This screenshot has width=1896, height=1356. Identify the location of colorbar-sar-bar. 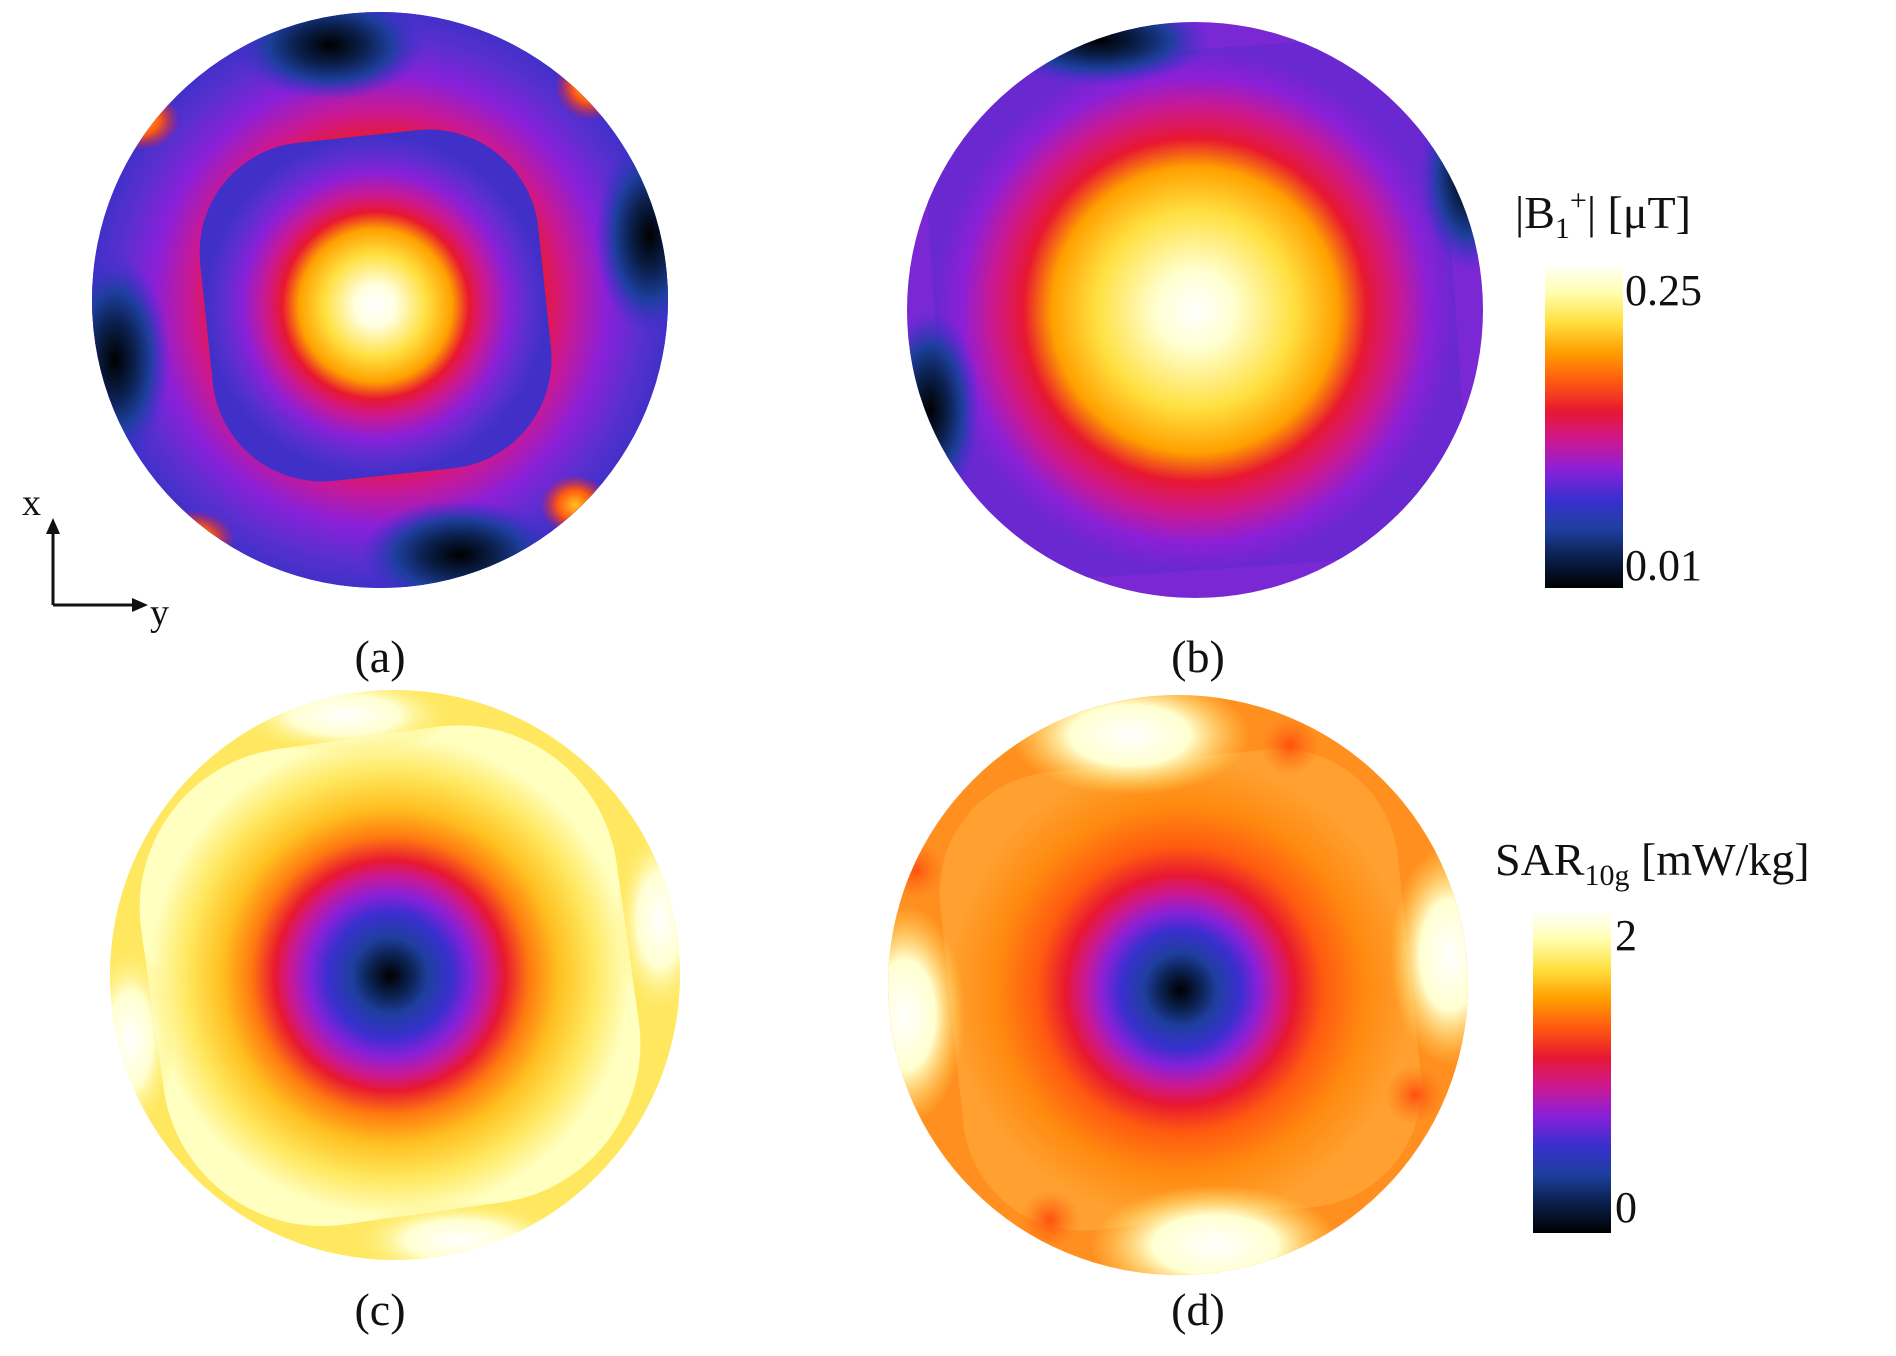
(1572, 1071).